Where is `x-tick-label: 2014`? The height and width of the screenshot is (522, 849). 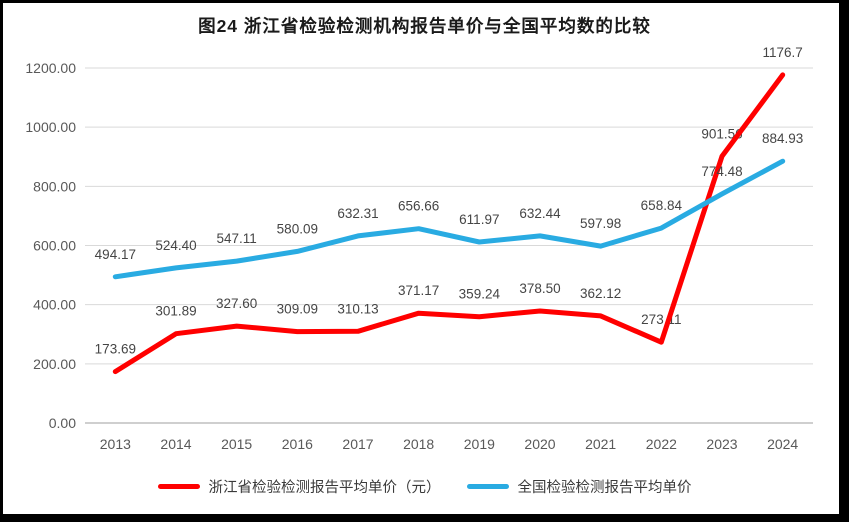 x-tick-label: 2014 is located at coordinates (175, 444).